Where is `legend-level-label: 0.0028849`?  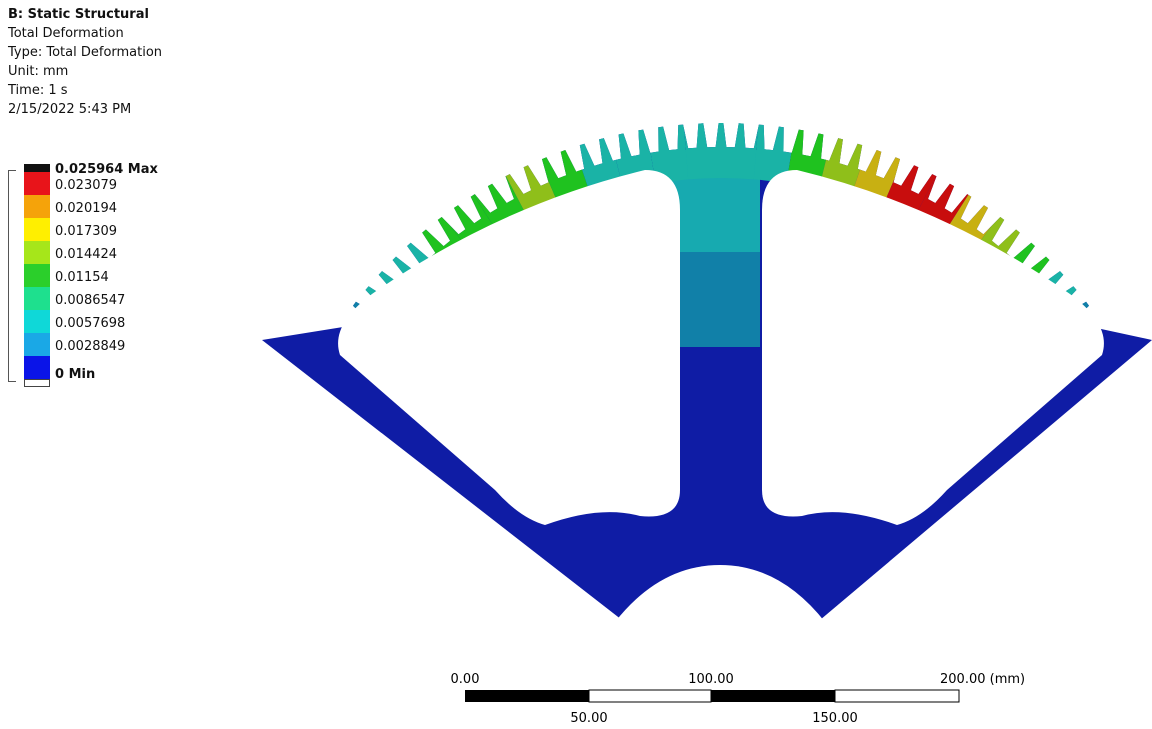 legend-level-label: 0.0028849 is located at coordinates (90, 346).